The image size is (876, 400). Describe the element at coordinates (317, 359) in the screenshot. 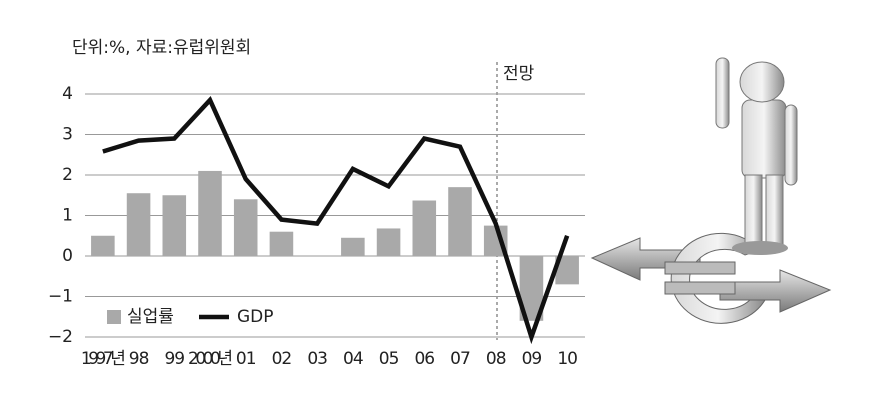

I see `x-tick-label: 03` at that location.